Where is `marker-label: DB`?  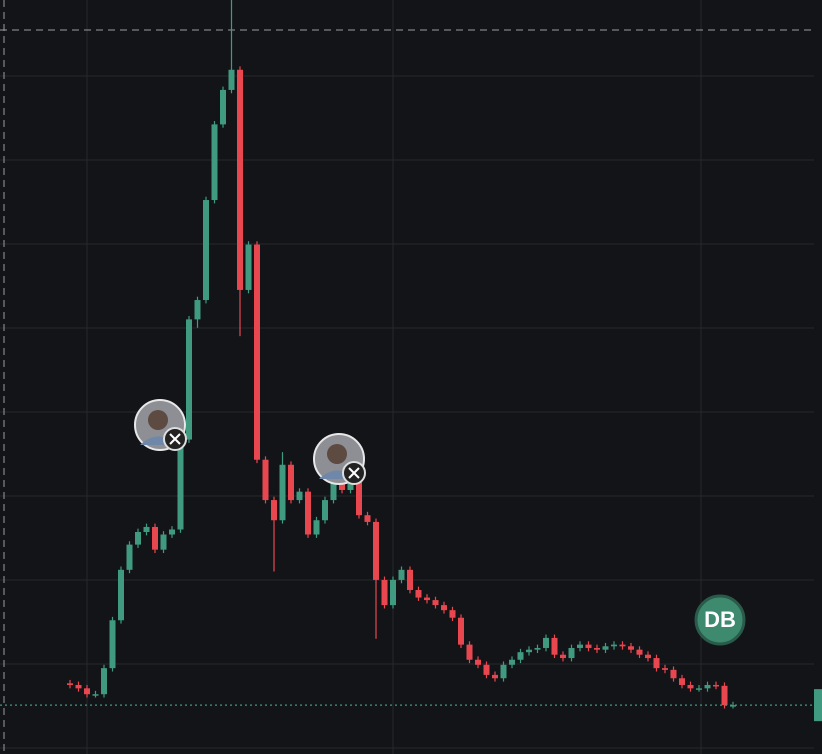
marker-label: DB is located at coordinates (720, 619).